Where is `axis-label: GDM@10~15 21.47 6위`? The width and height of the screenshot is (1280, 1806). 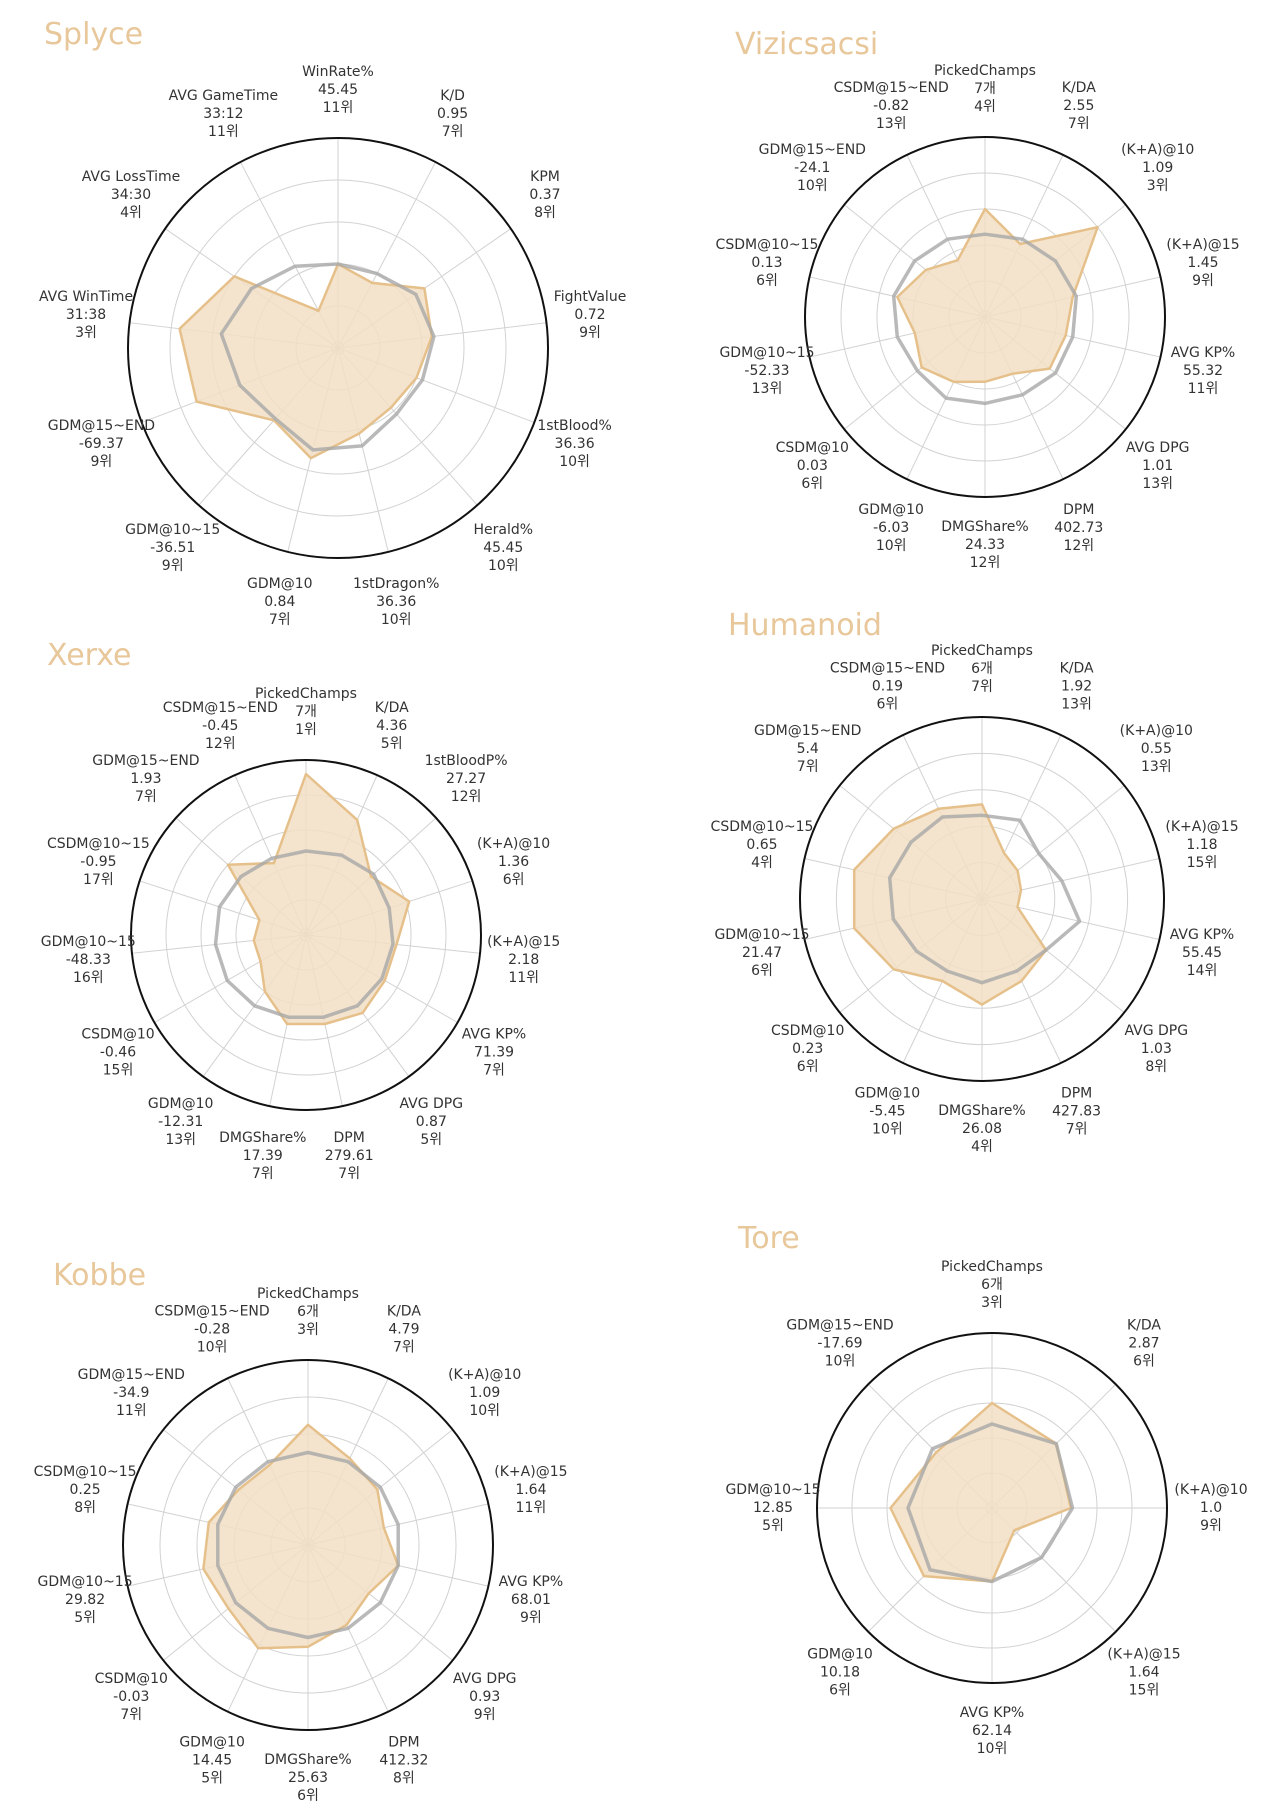
axis-label: GDM@10~15 21.47 6위 is located at coordinates (761, 953).